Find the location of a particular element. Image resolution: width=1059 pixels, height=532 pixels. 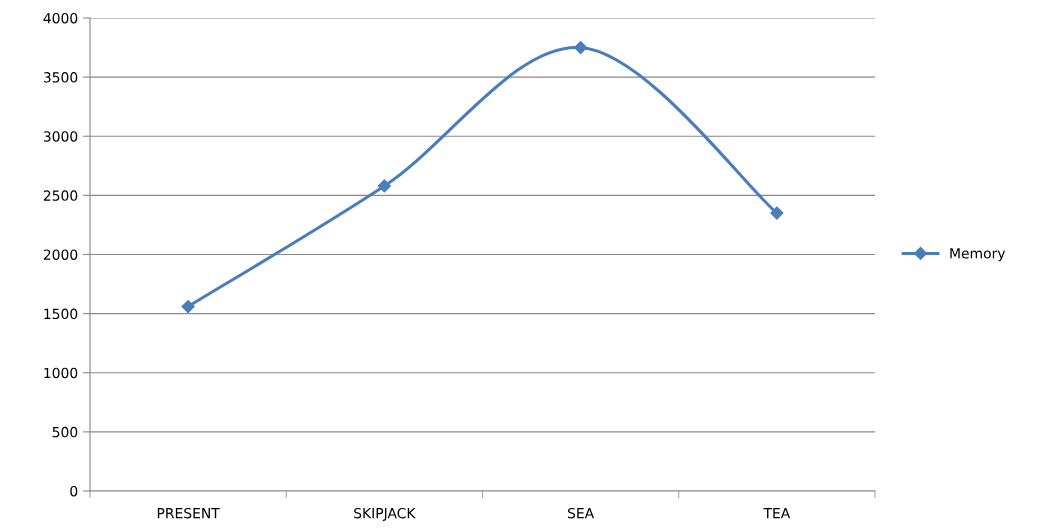

y-tick-label: 1000 is located at coordinates (61, 373).